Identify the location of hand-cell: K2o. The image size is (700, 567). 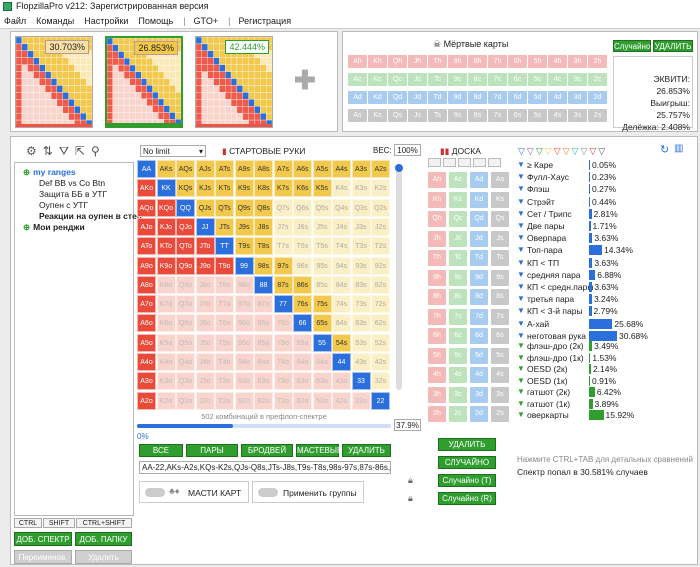
(166, 400).